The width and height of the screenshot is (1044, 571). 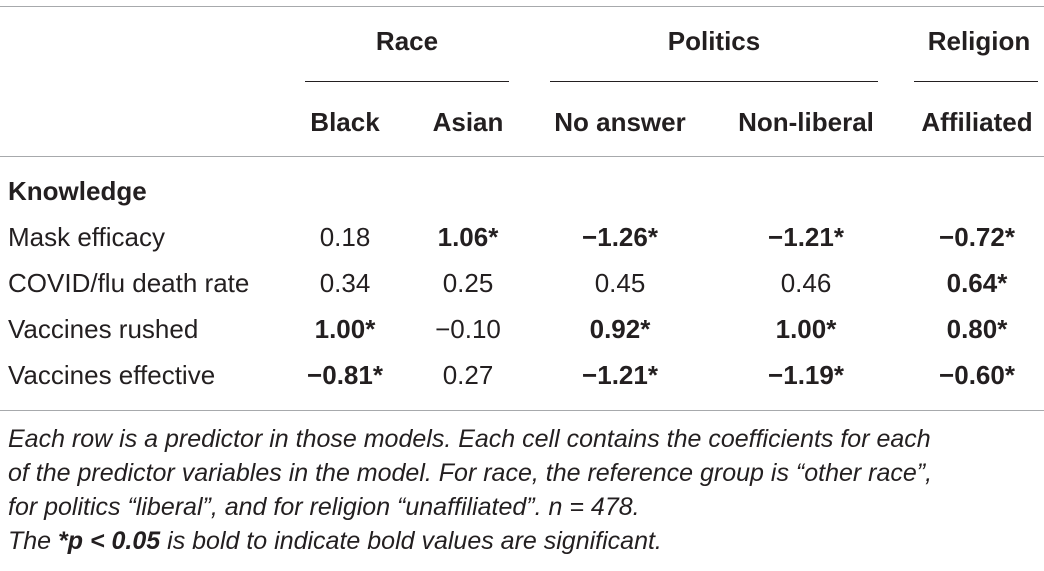 What do you see at coordinates (977, 122) in the screenshot?
I see `column-header-affiliated: Affiliated` at bounding box center [977, 122].